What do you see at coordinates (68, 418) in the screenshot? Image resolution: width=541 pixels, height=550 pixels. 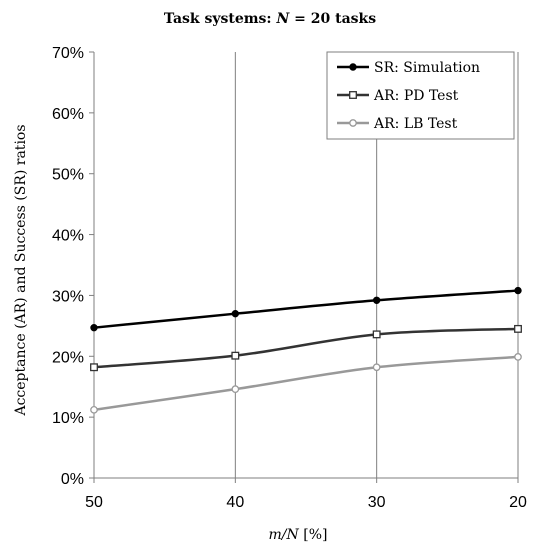 I see `y-tick-label: 10%` at bounding box center [68, 418].